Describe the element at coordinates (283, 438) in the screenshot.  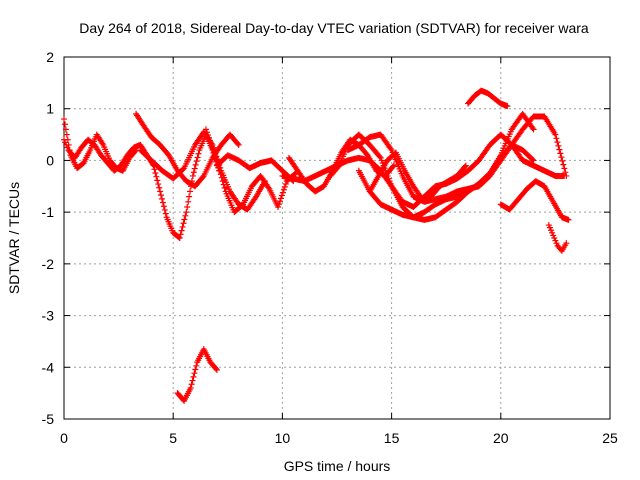
I see `x-tick-label: 10` at that location.